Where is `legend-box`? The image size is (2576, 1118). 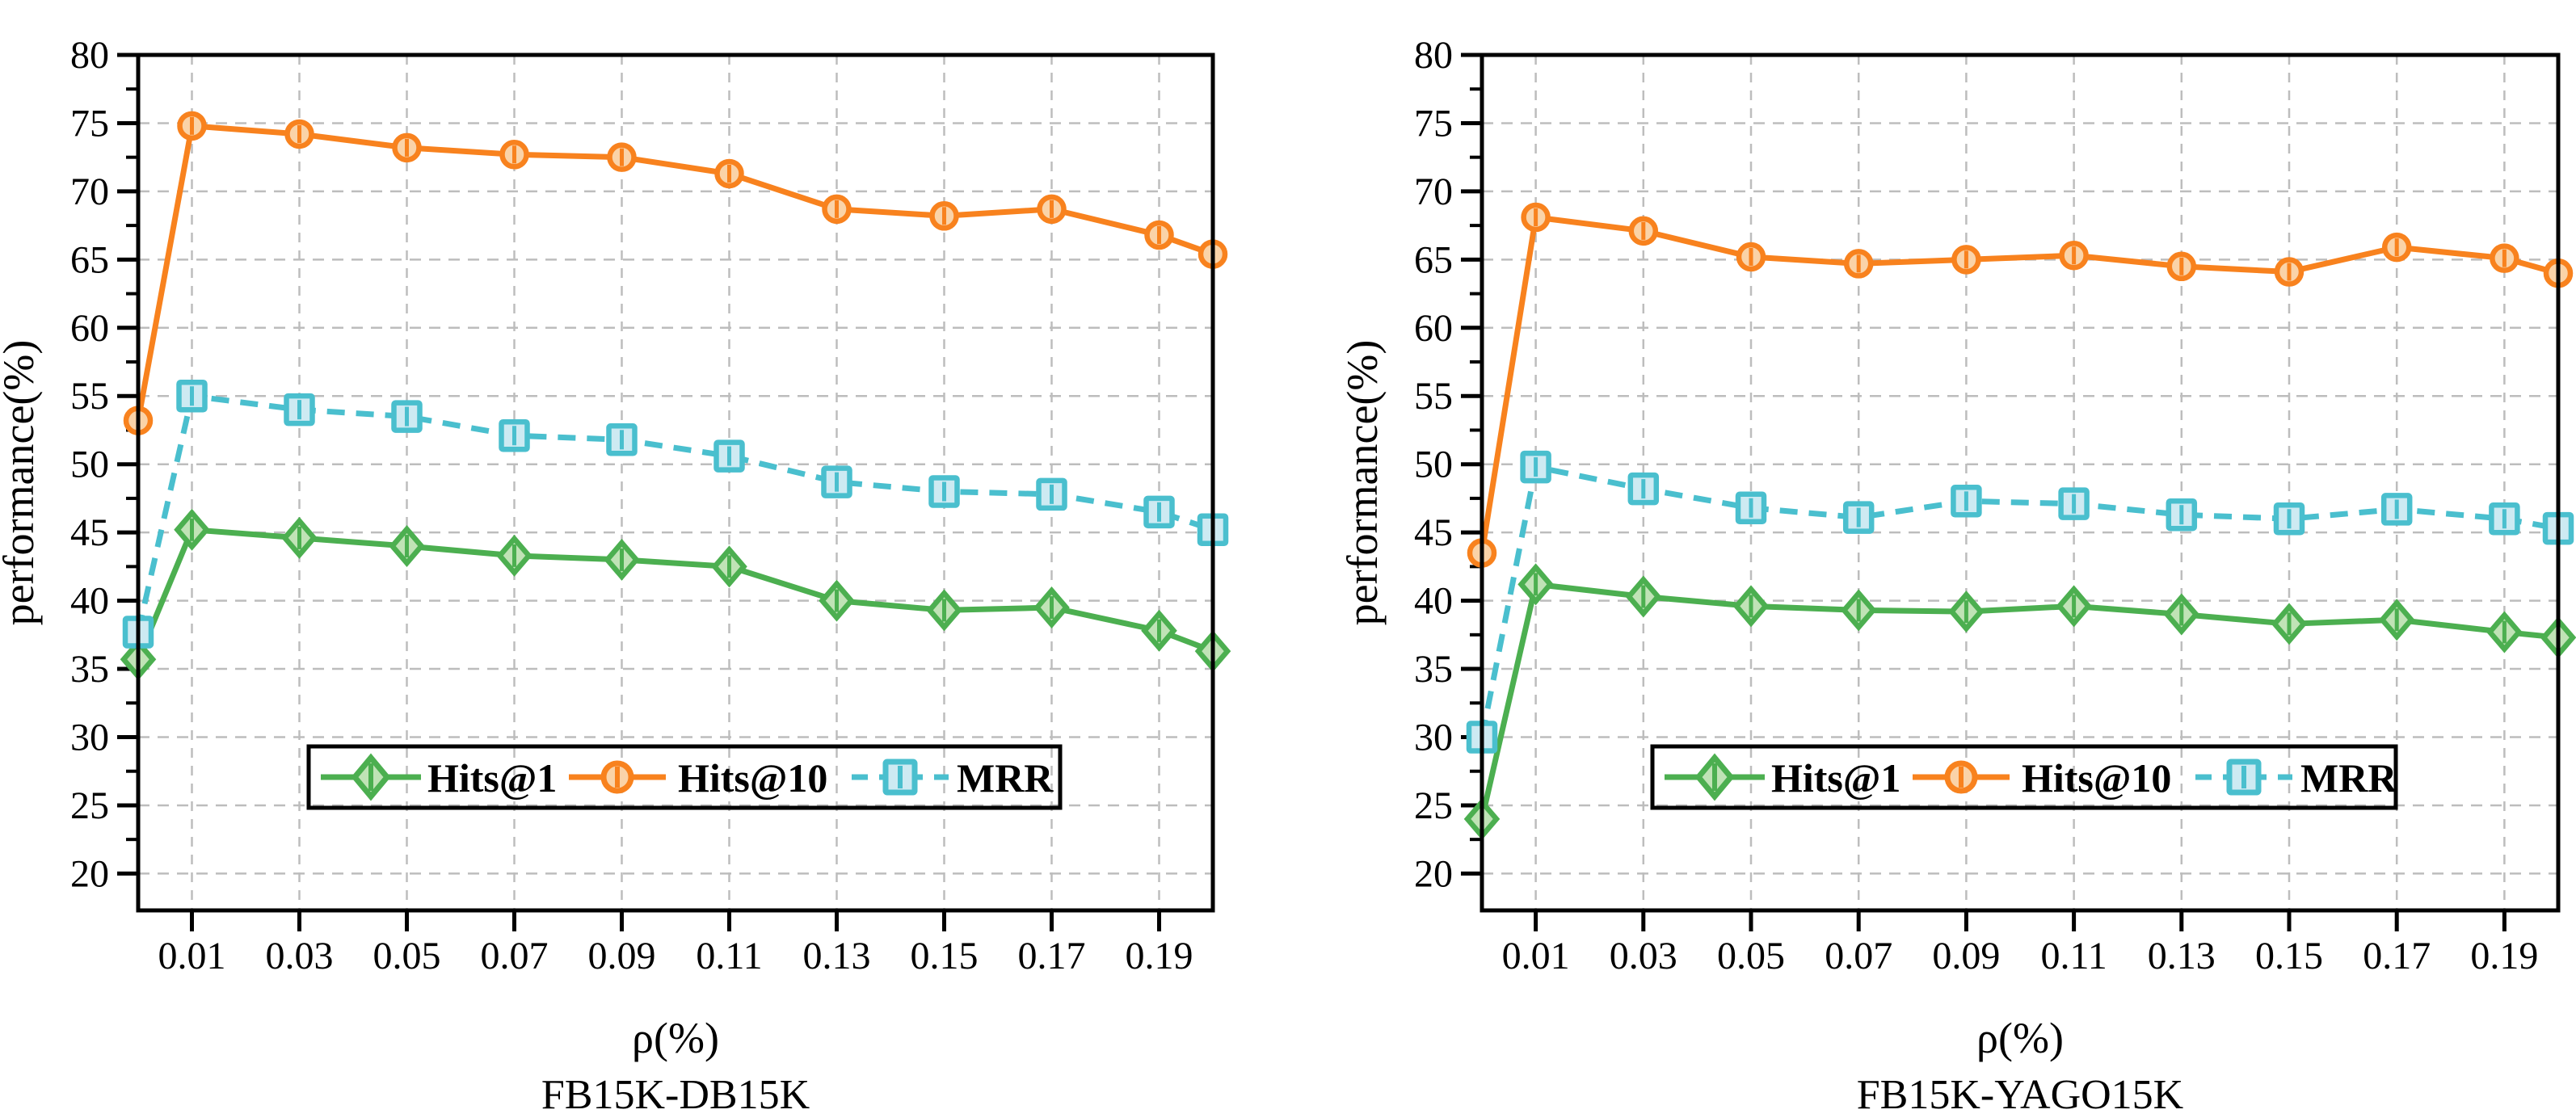 legend-box is located at coordinates (684, 777).